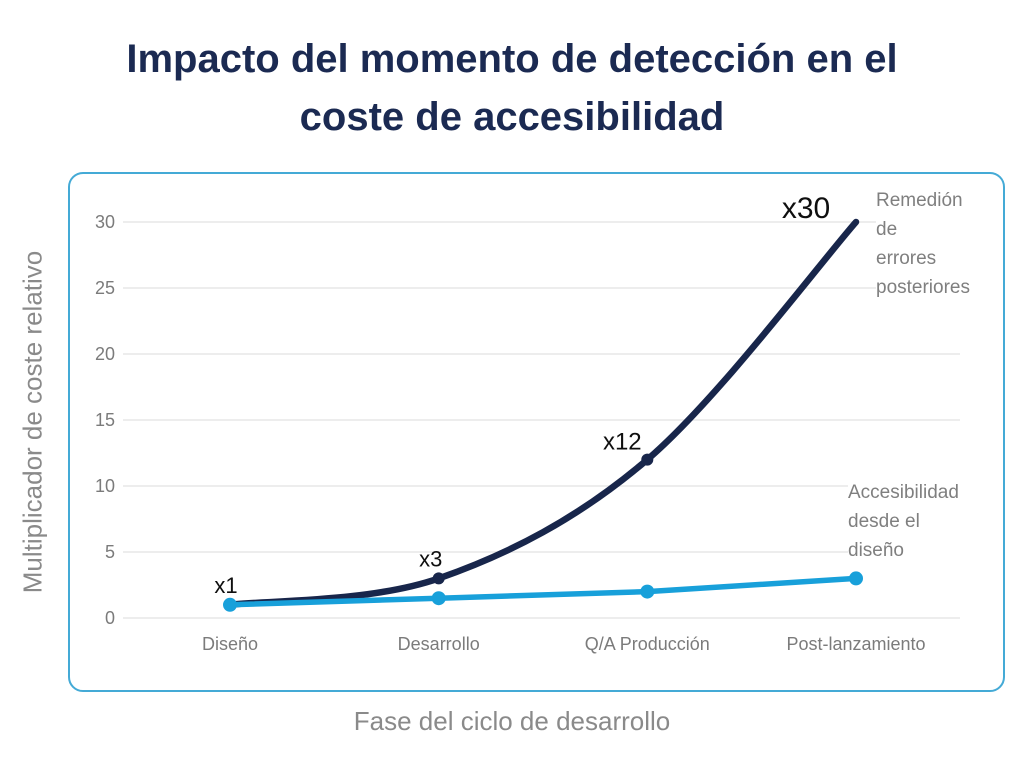 This screenshot has height=768, width=1024. I want to click on series-line-accessibility, so click(543, 591).